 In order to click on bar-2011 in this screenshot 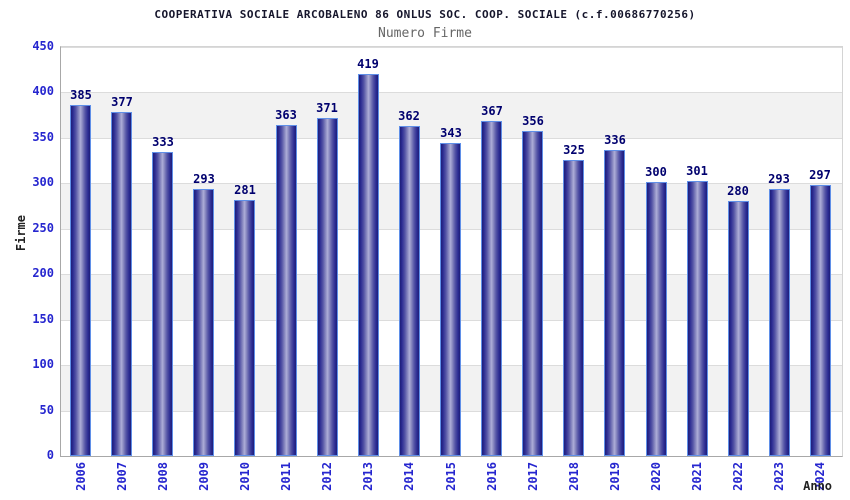, I will do `click(286, 290)`.